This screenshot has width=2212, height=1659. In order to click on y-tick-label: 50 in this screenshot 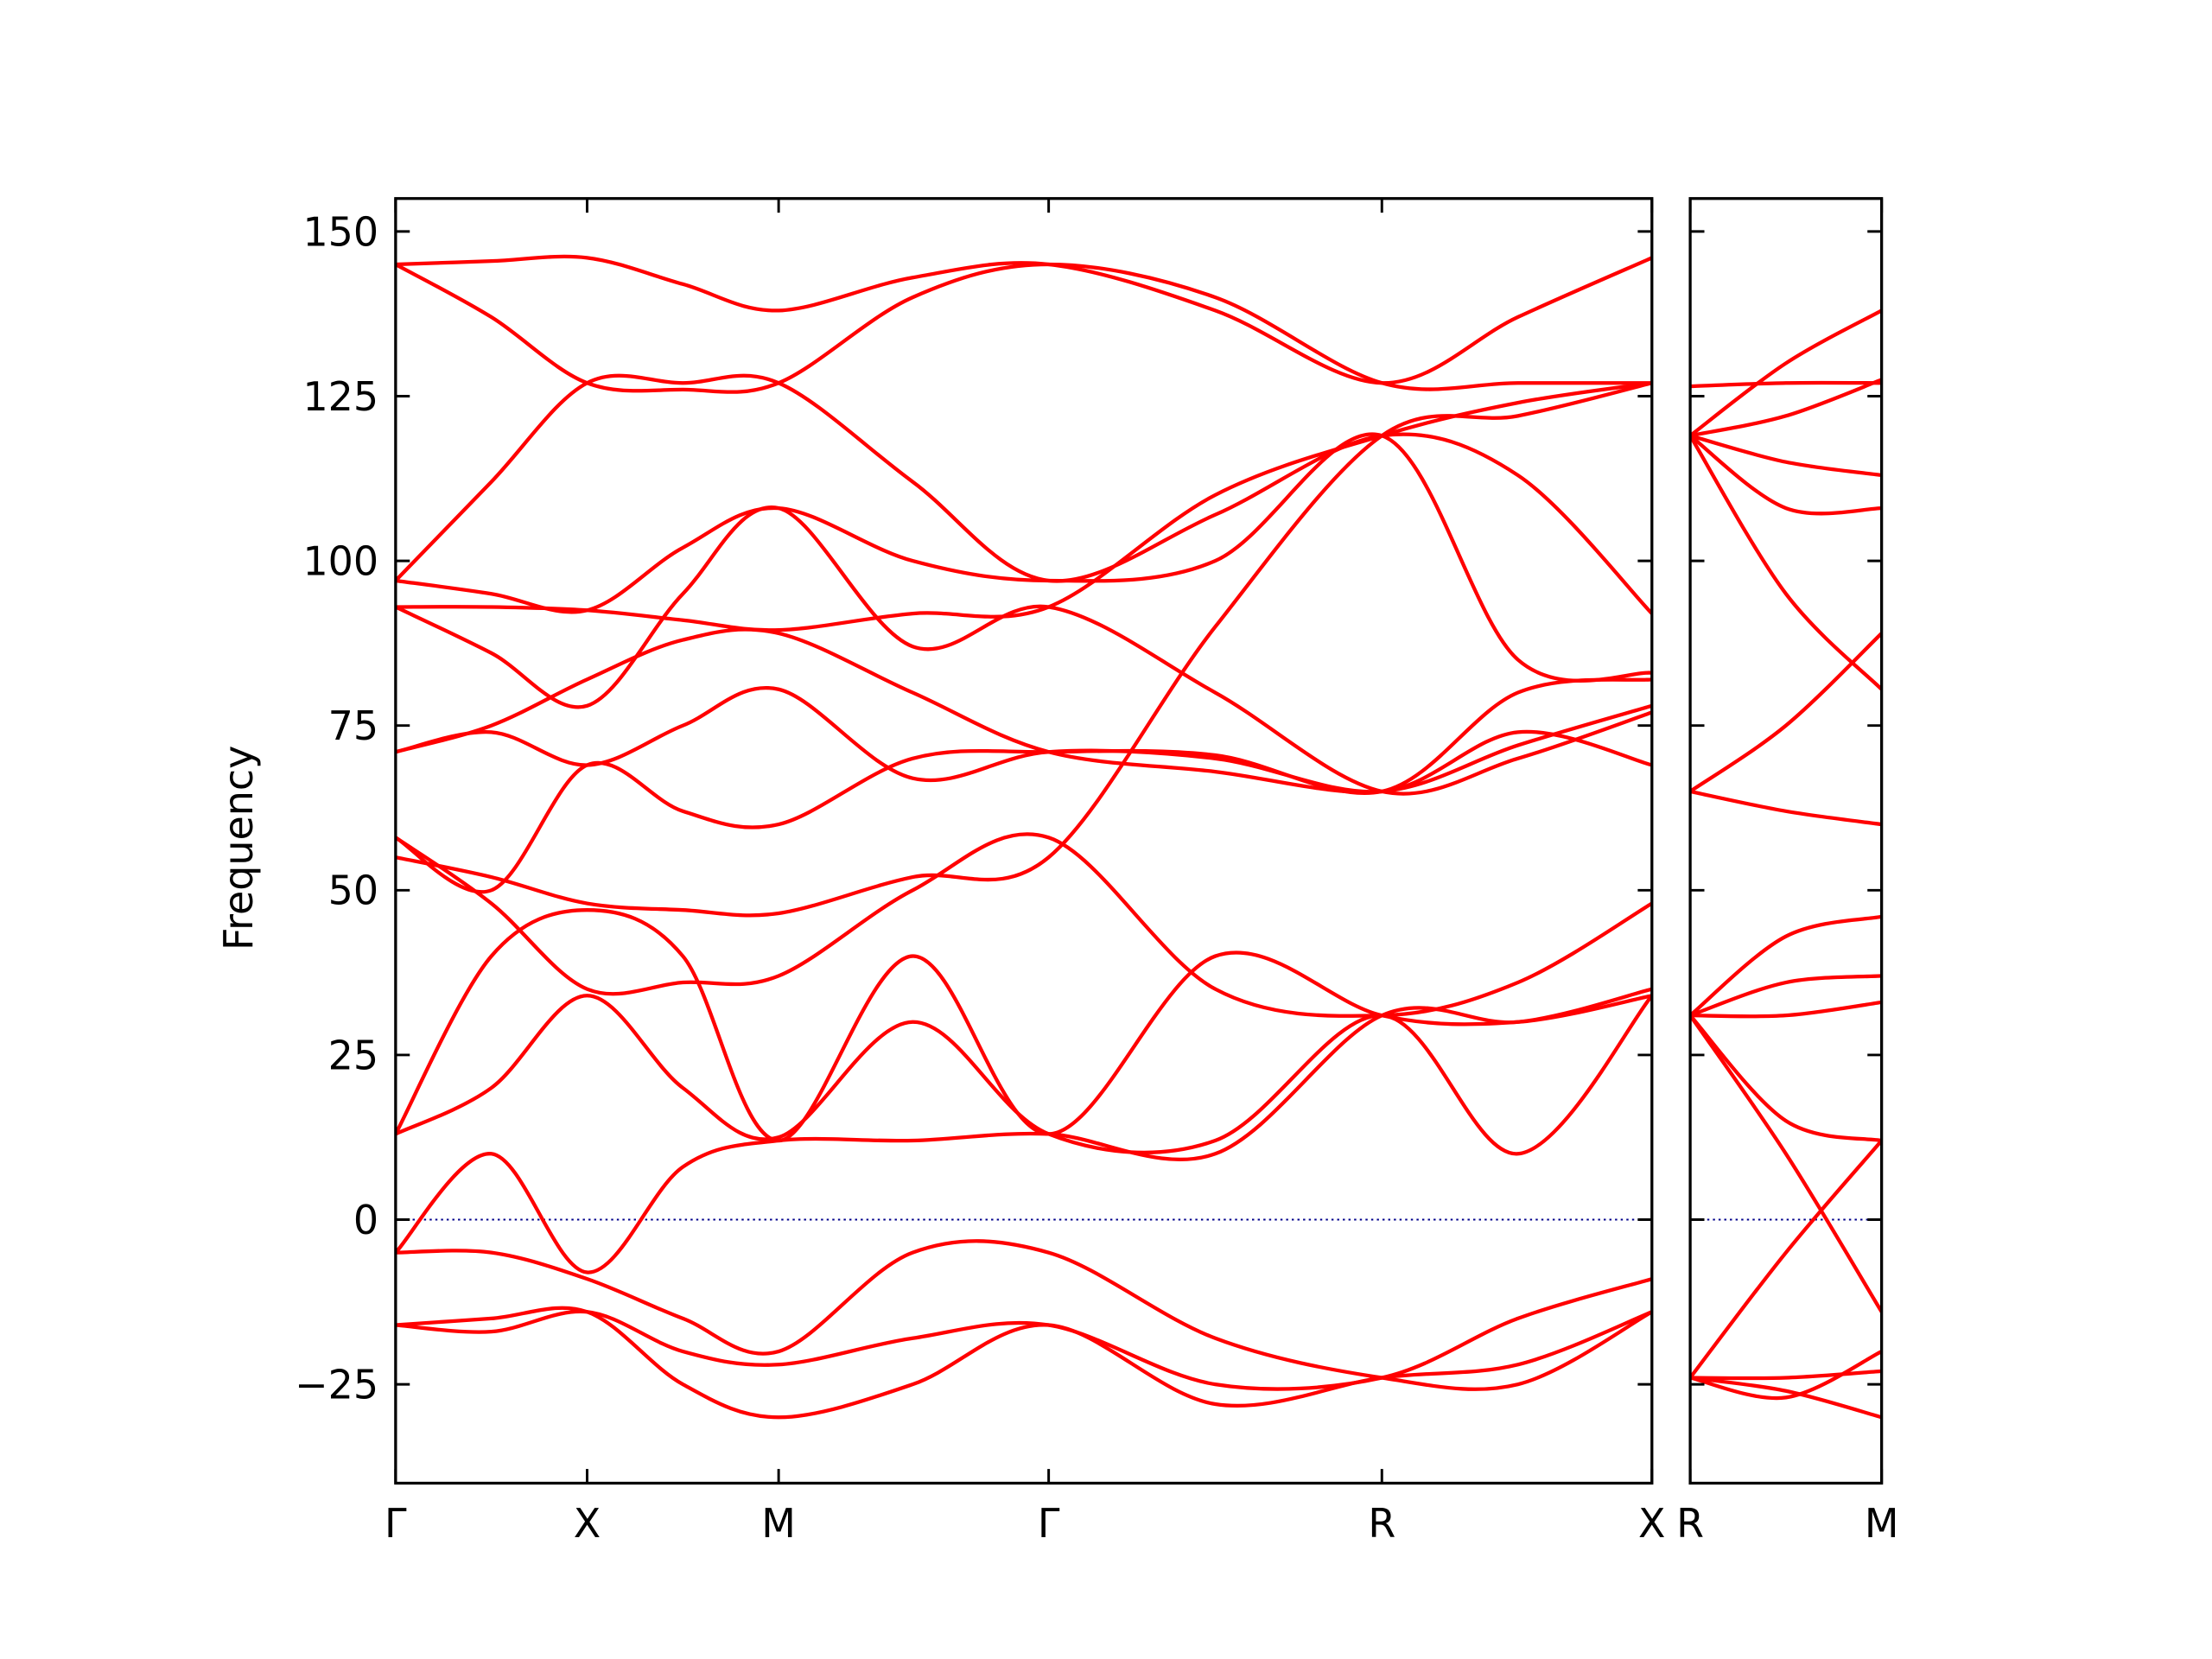, I will do `click(353, 891)`.